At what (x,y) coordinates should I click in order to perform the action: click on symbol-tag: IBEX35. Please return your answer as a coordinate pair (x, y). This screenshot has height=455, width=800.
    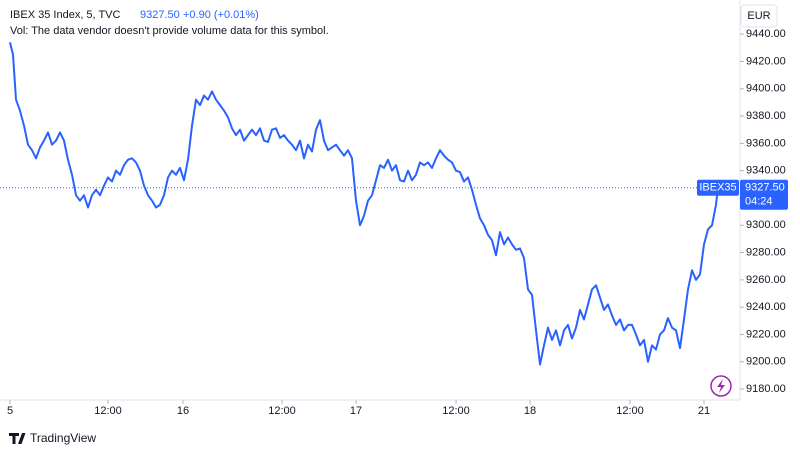
    Looking at the image, I should click on (717, 188).